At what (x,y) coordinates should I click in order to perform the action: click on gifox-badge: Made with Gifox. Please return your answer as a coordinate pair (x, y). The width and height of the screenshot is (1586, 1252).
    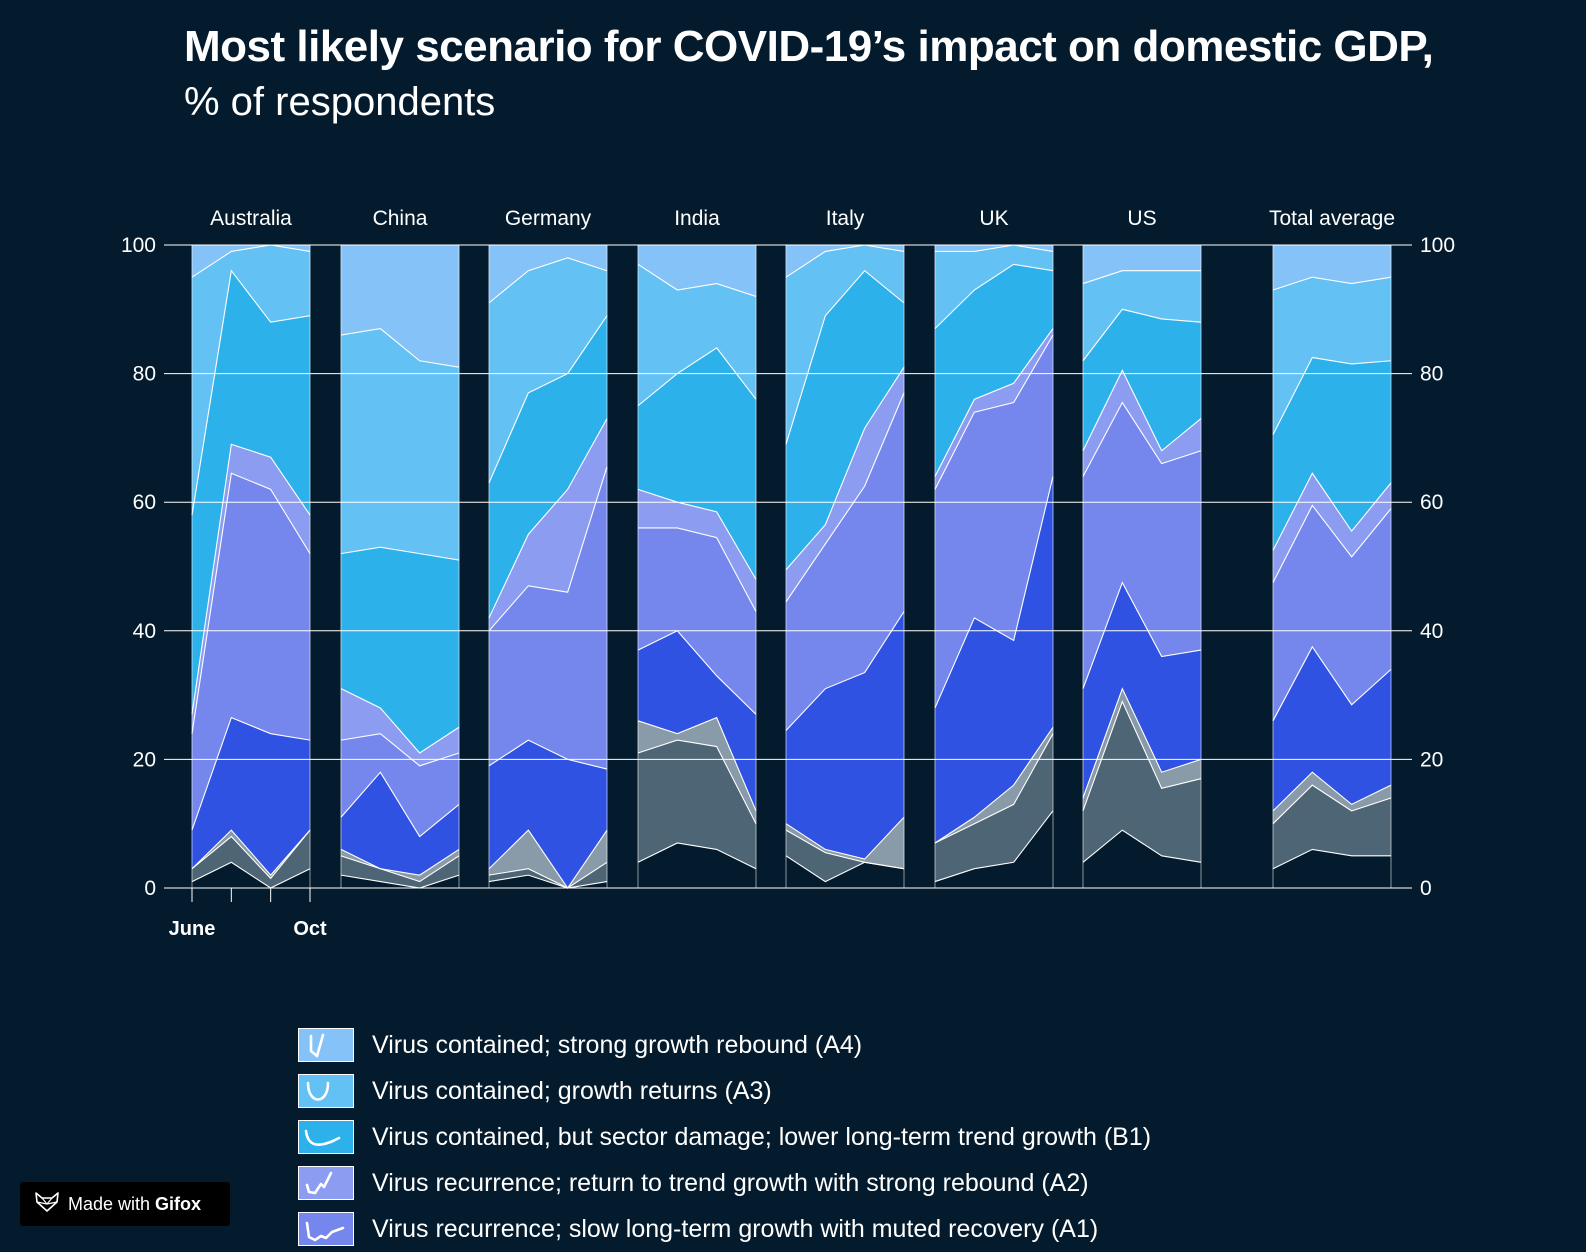
    Looking at the image, I should click on (125, 1204).